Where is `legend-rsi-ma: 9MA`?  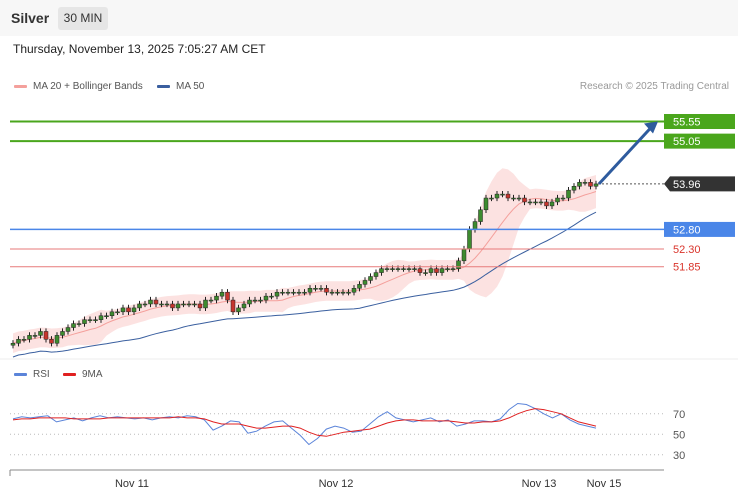 legend-rsi-ma: 9MA is located at coordinates (83, 374).